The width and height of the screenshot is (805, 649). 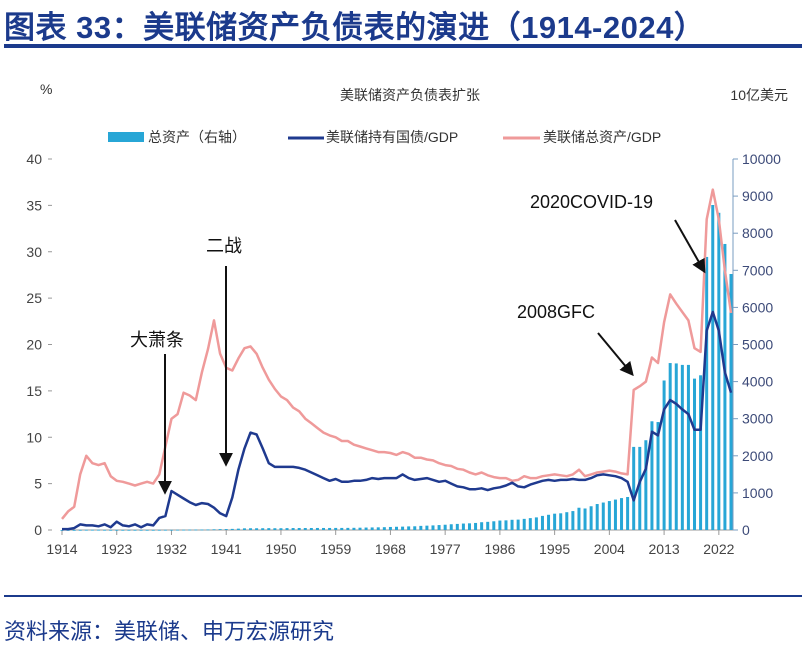 What do you see at coordinates (410, 95) in the screenshot?
I see `chart-title: 美联储资产负债表扩张` at bounding box center [410, 95].